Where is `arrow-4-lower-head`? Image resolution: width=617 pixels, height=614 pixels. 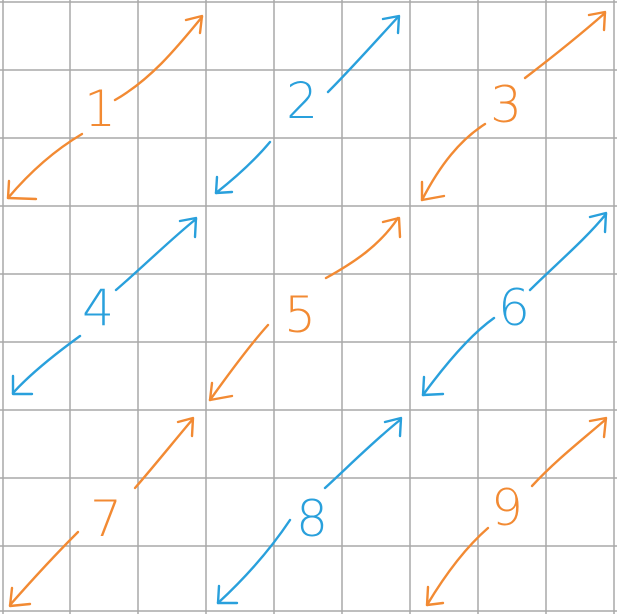 arrow-4-lower-head is located at coordinates (22, 385).